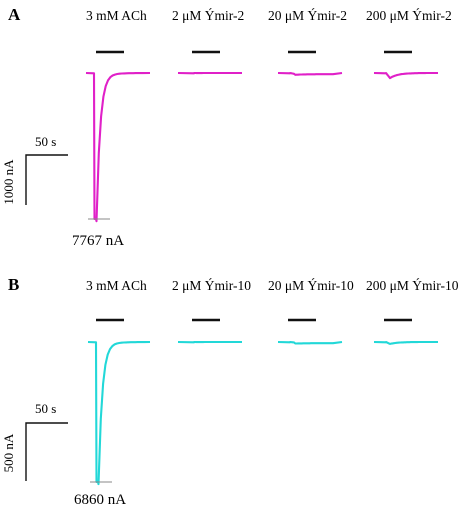  I want to click on condition-label: 20 μM Ýmir-10, so click(311, 285).